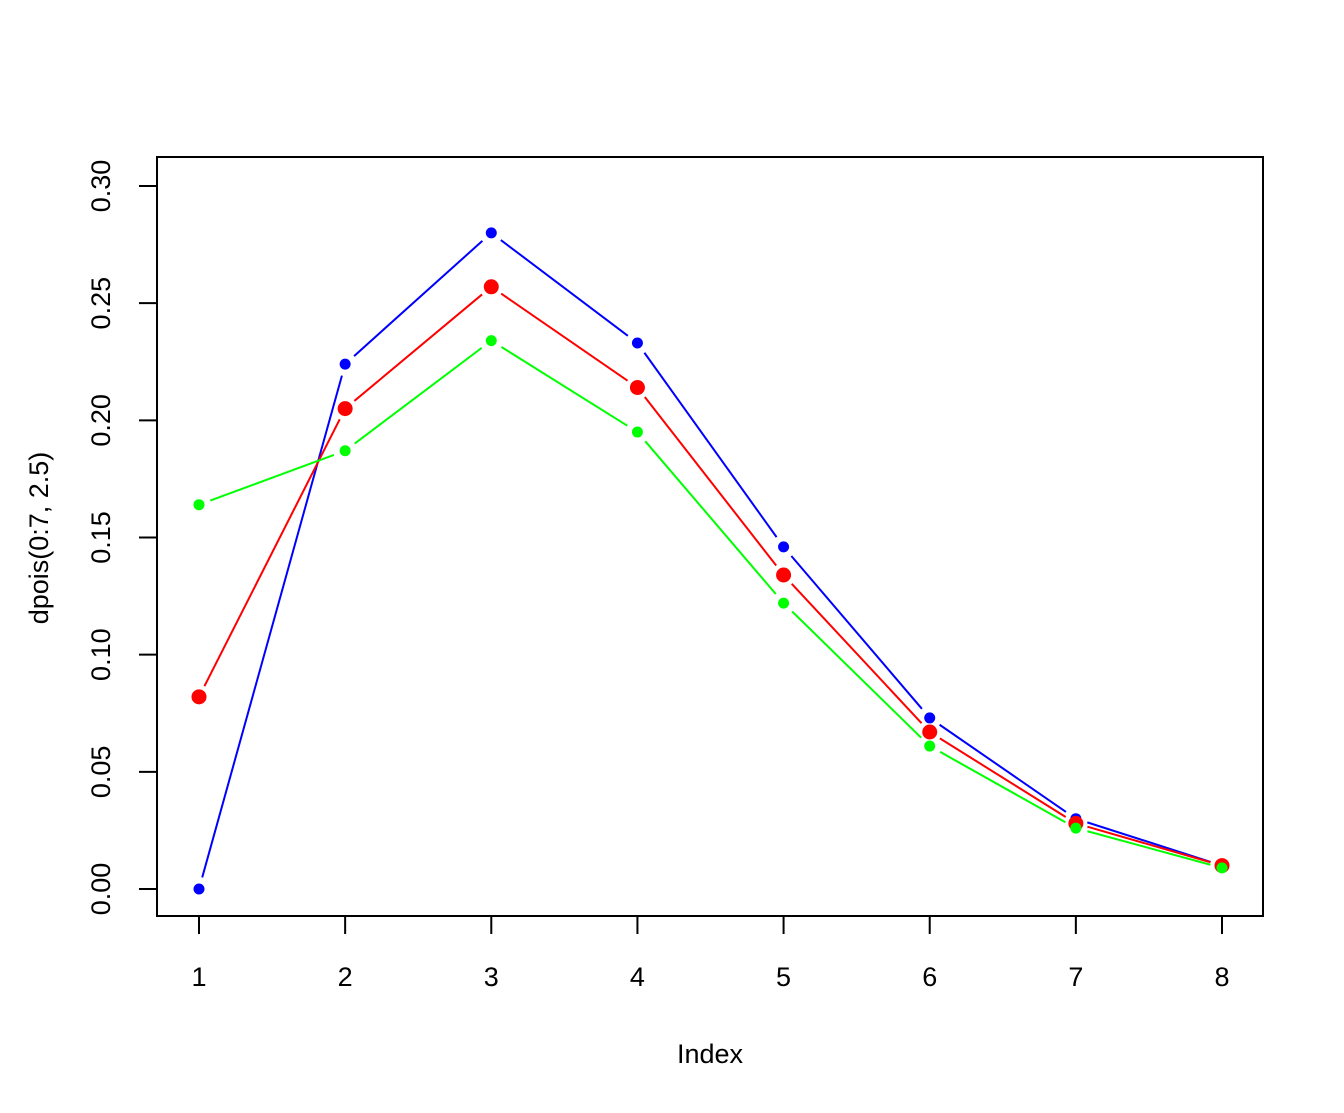  What do you see at coordinates (101, 889) in the screenshot?
I see `y-tick-label: 0.00` at bounding box center [101, 889].